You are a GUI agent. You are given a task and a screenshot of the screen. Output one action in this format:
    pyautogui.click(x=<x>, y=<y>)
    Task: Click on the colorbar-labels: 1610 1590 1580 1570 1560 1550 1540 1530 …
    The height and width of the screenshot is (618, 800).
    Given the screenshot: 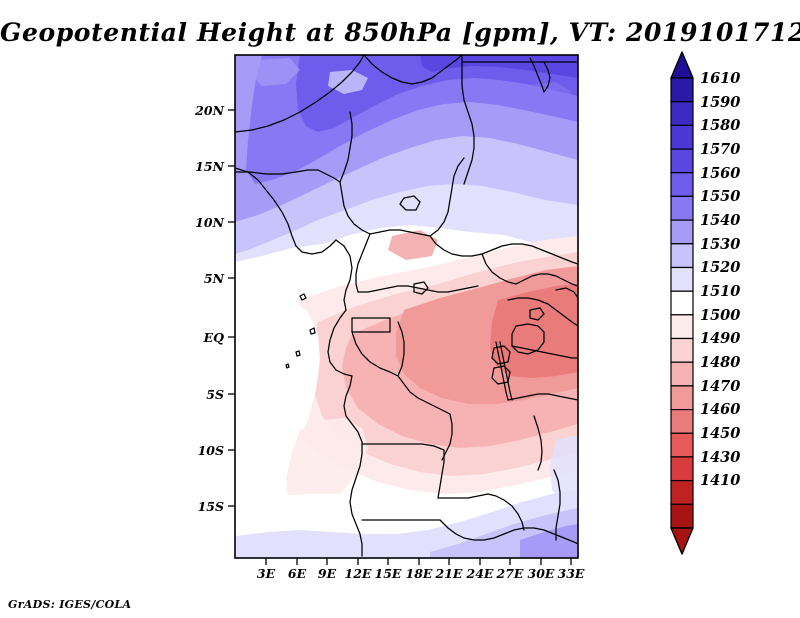 What is the action you would take?
    pyautogui.click(x=720, y=279)
    